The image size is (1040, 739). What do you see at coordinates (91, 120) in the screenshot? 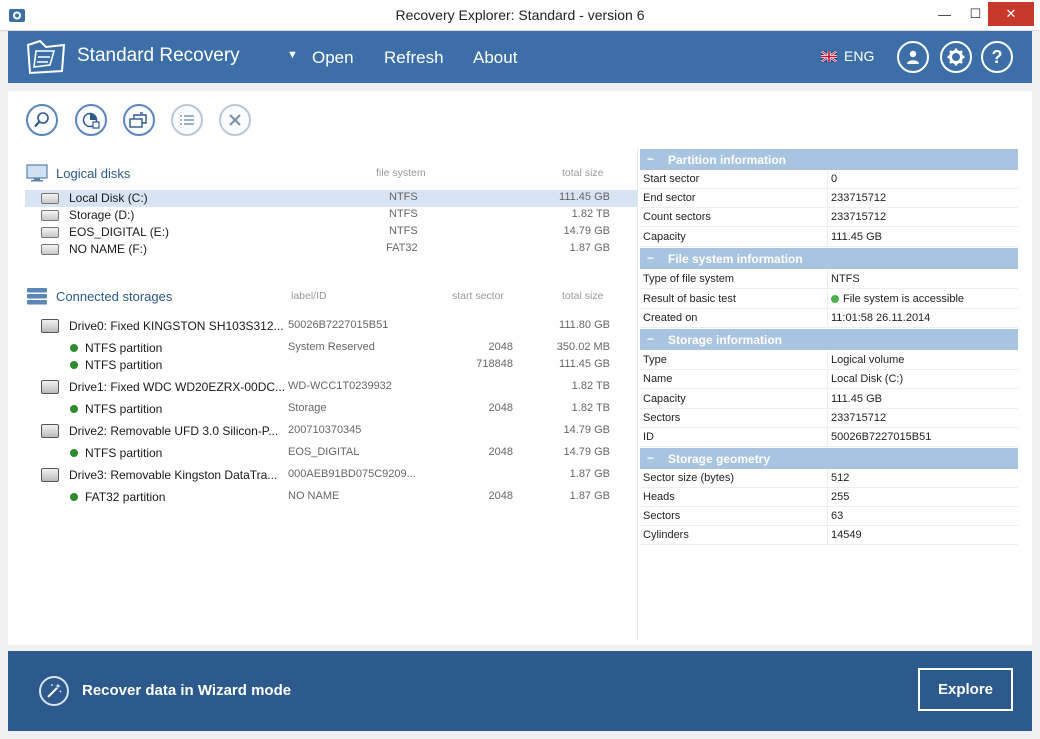
I see `chart-button` at bounding box center [91, 120].